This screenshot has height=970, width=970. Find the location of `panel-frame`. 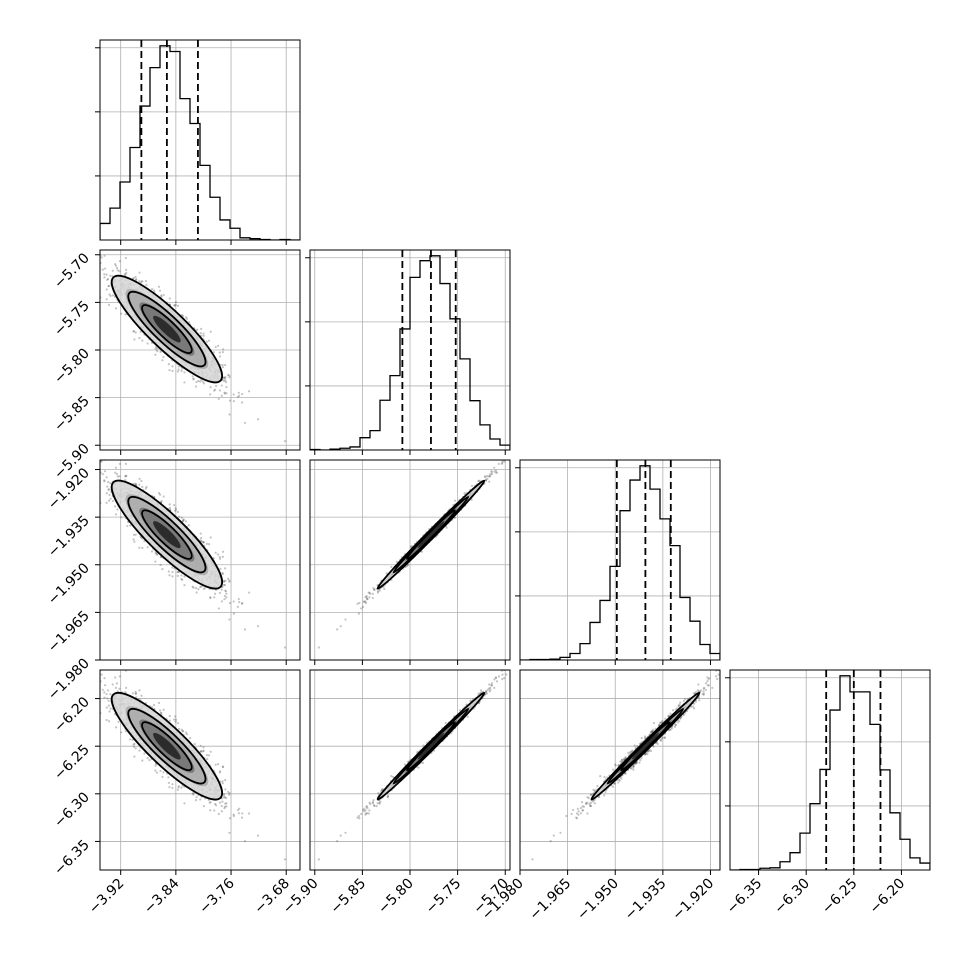

panel-frame is located at coordinates (200, 140).